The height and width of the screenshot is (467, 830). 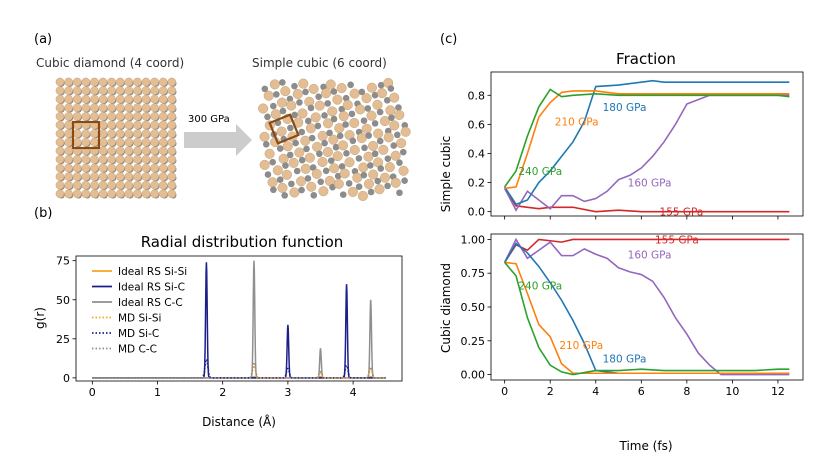 I want to click on fraction-title: Fraction, so click(x=646, y=59).